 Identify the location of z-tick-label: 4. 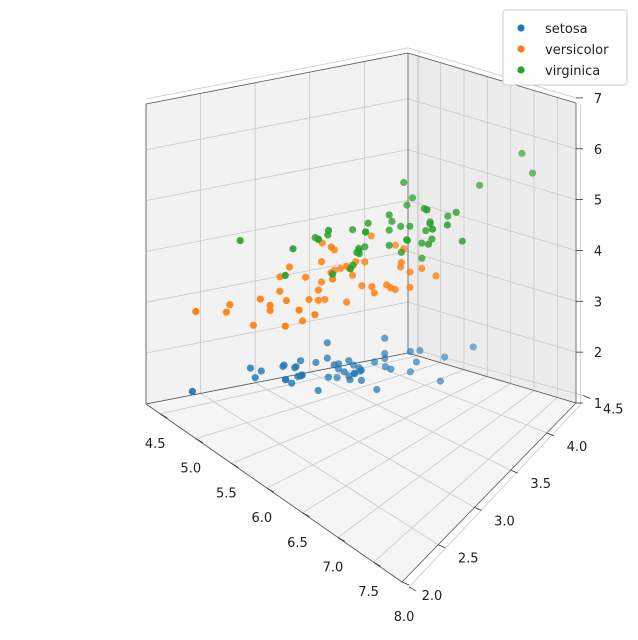
(598, 251).